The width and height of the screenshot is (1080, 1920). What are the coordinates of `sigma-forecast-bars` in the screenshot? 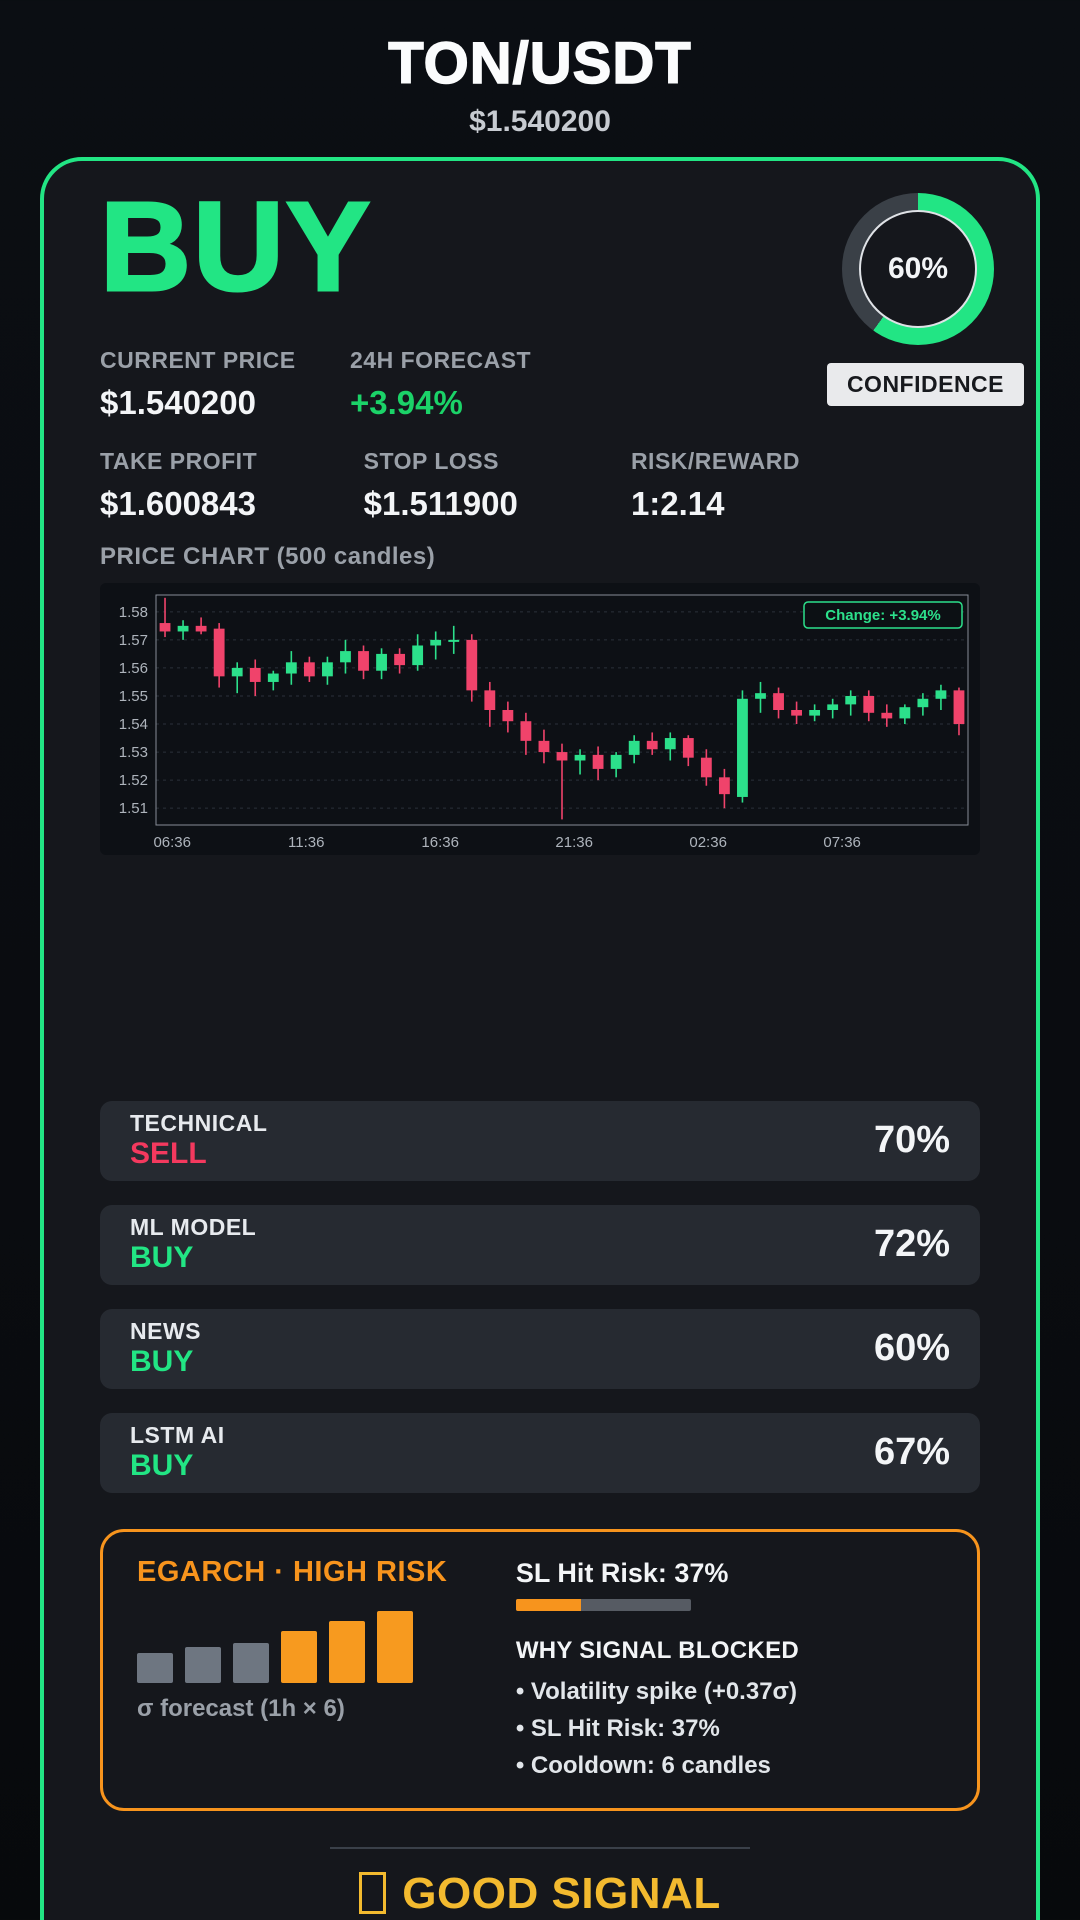 It's located at (326, 1646).